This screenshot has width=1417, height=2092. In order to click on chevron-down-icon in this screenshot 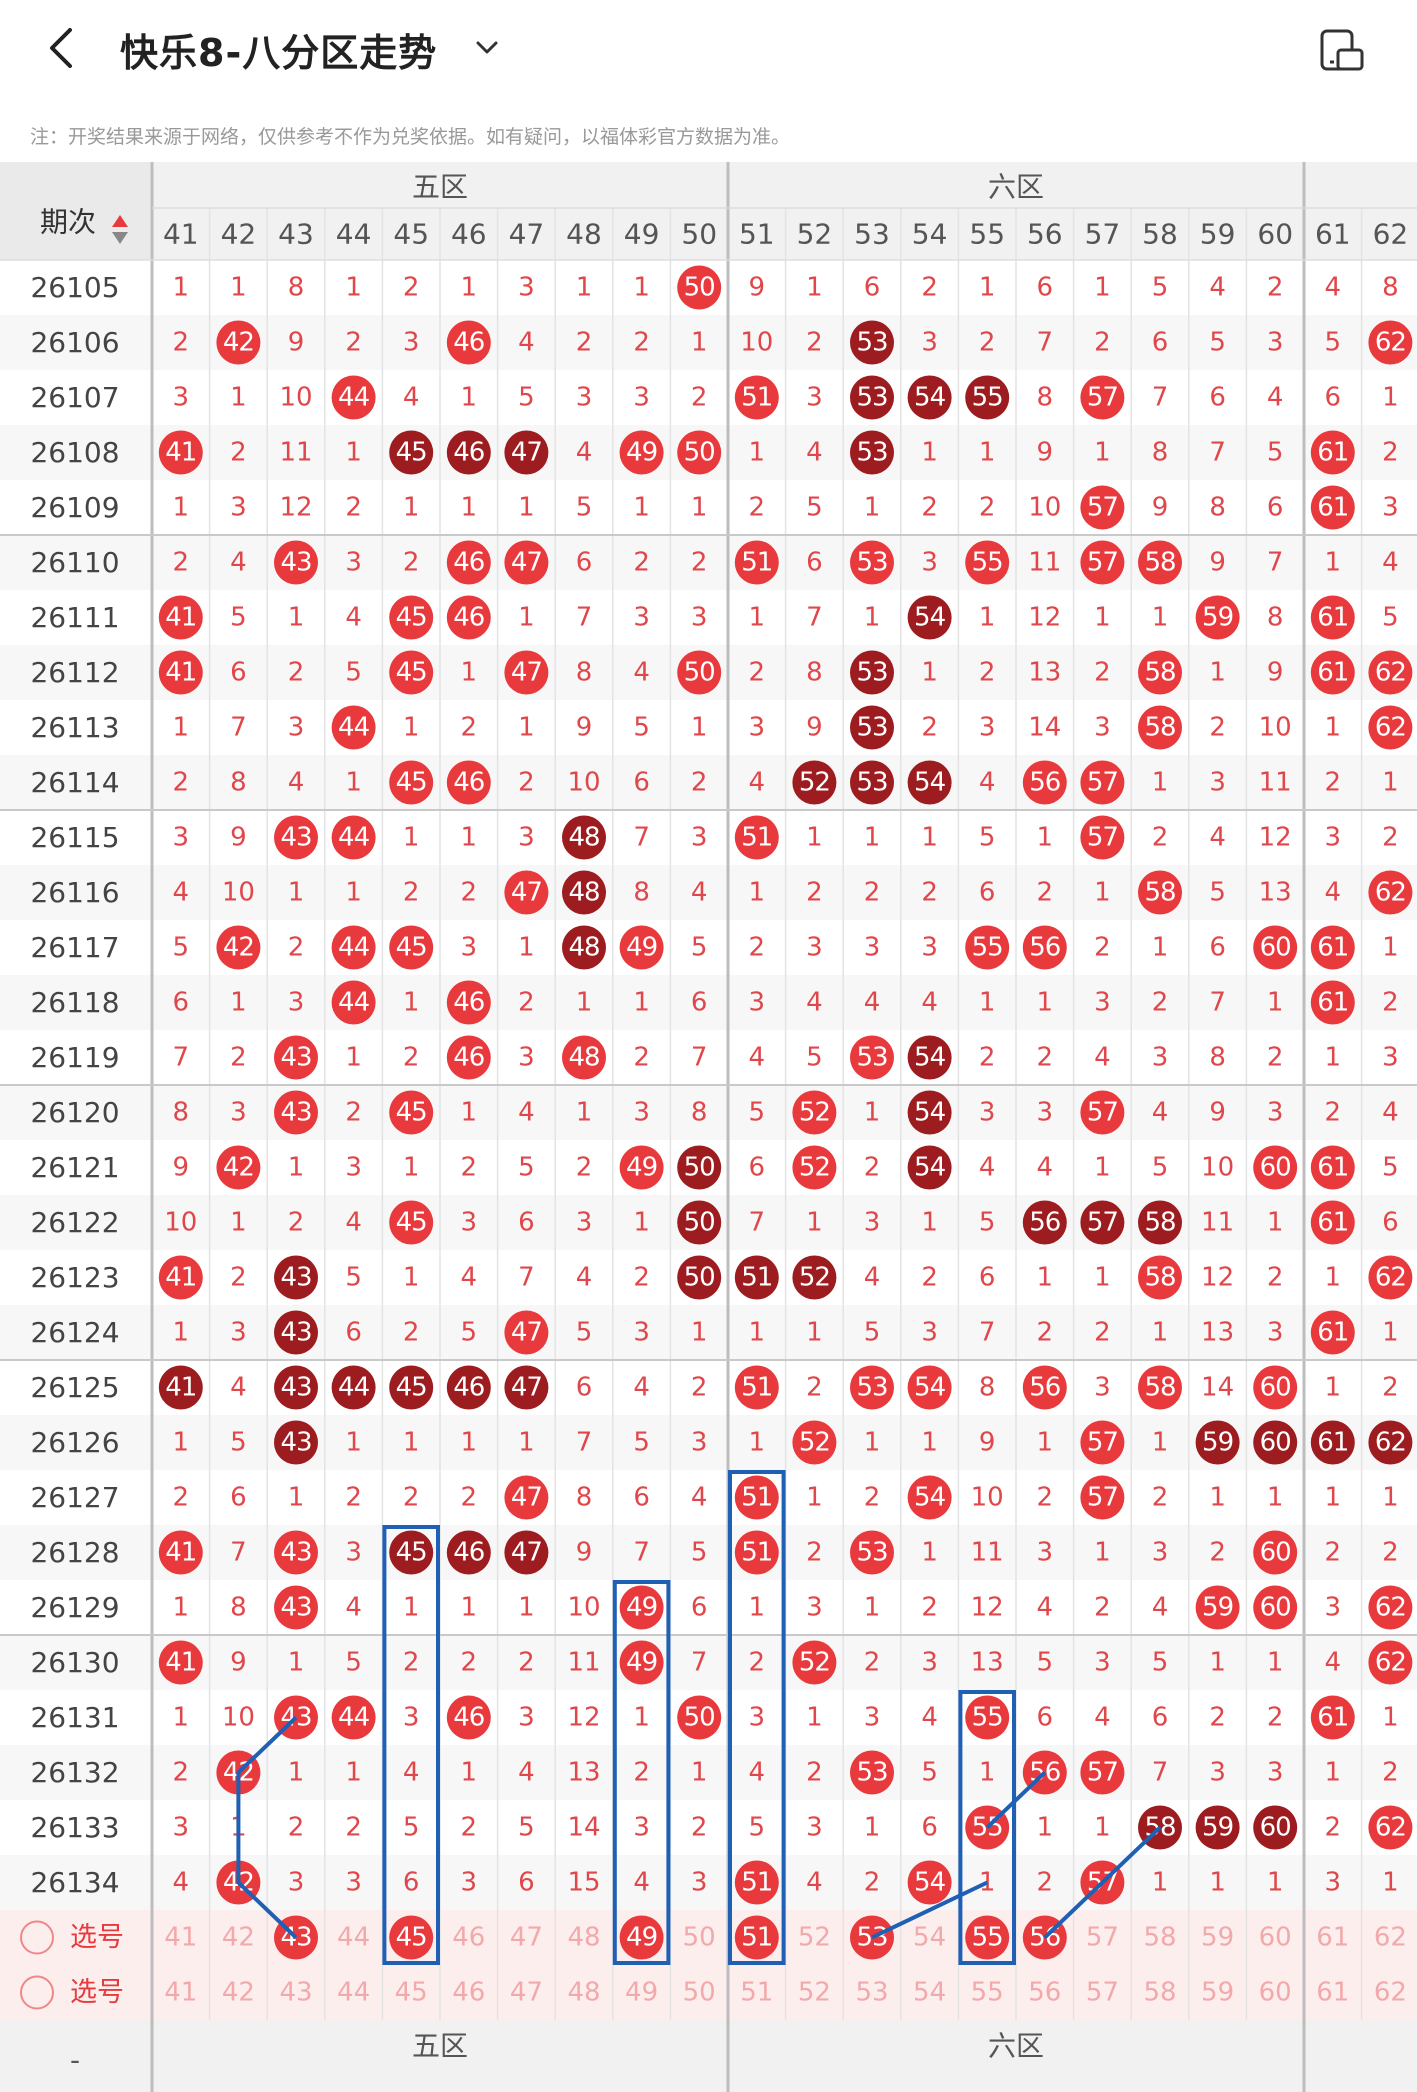, I will do `click(487, 47)`.